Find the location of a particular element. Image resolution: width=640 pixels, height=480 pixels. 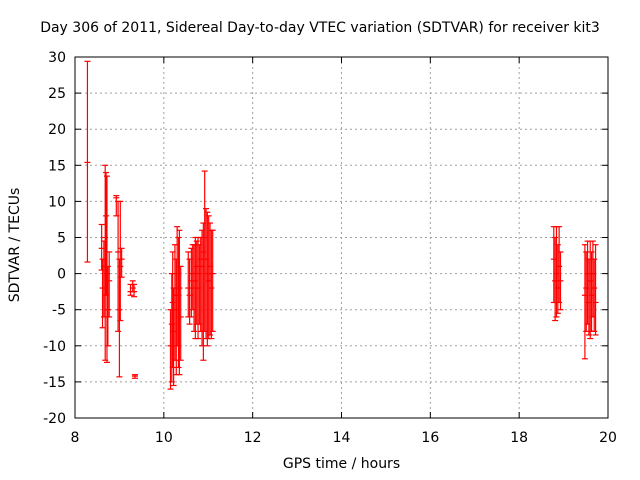

y-tick-label: 0 is located at coordinates (61, 275).